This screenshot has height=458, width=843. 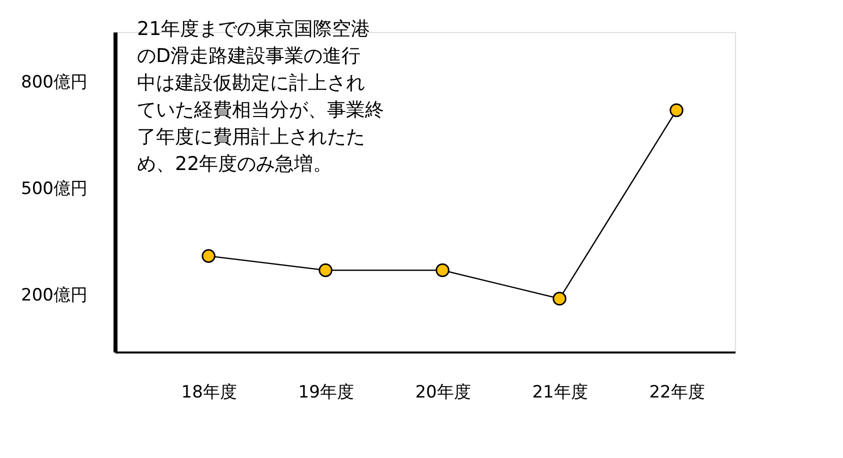 I want to click on annotation: 21年度までの東京国際空港のD滑走路建設事業の進行中は建設仮勘定に計上されていた経費相当分が、事業終了年度に費用計上されたため、22年度のみ急増。, so click(x=260, y=96).